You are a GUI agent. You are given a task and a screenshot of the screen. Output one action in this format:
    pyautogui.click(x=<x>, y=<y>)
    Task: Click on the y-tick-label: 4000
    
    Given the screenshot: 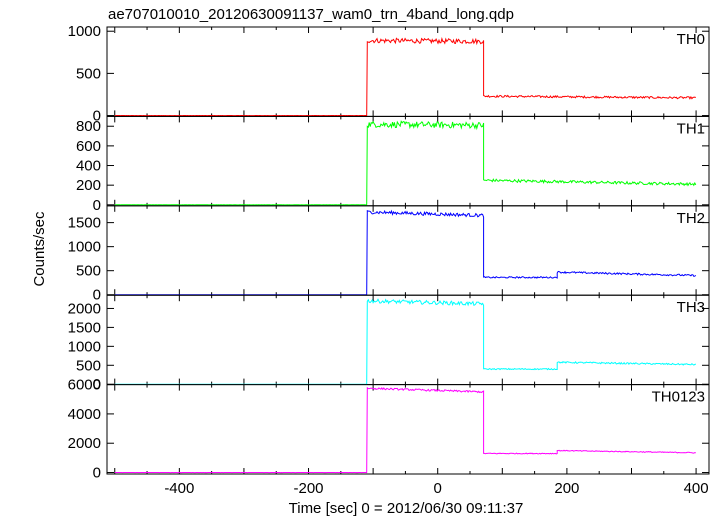 What is the action you would take?
    pyautogui.click(x=84, y=414)
    